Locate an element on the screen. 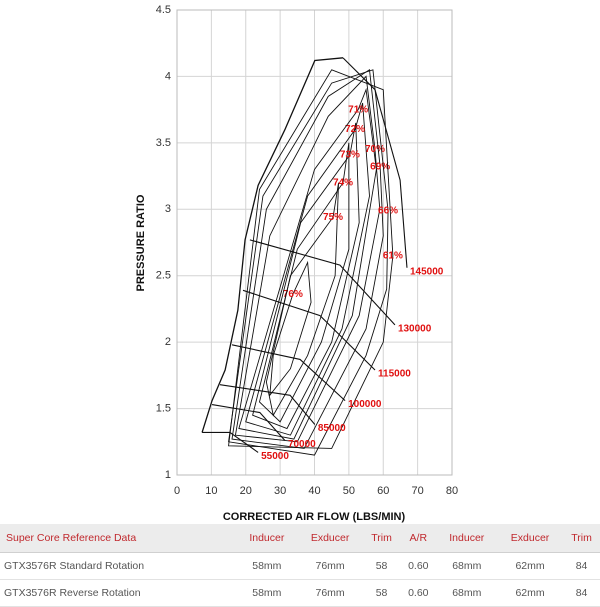  x-axis-label: CORRECTED AIR FLOW (LBS/MIN) is located at coordinates (314, 517).